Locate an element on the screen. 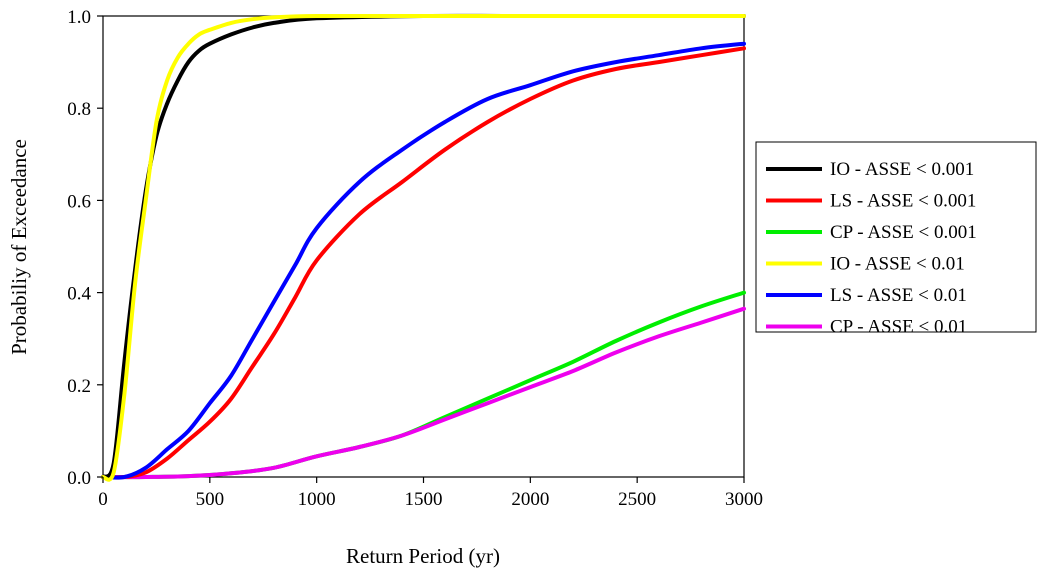  y-tick-label: 0.2 is located at coordinates (79, 386).